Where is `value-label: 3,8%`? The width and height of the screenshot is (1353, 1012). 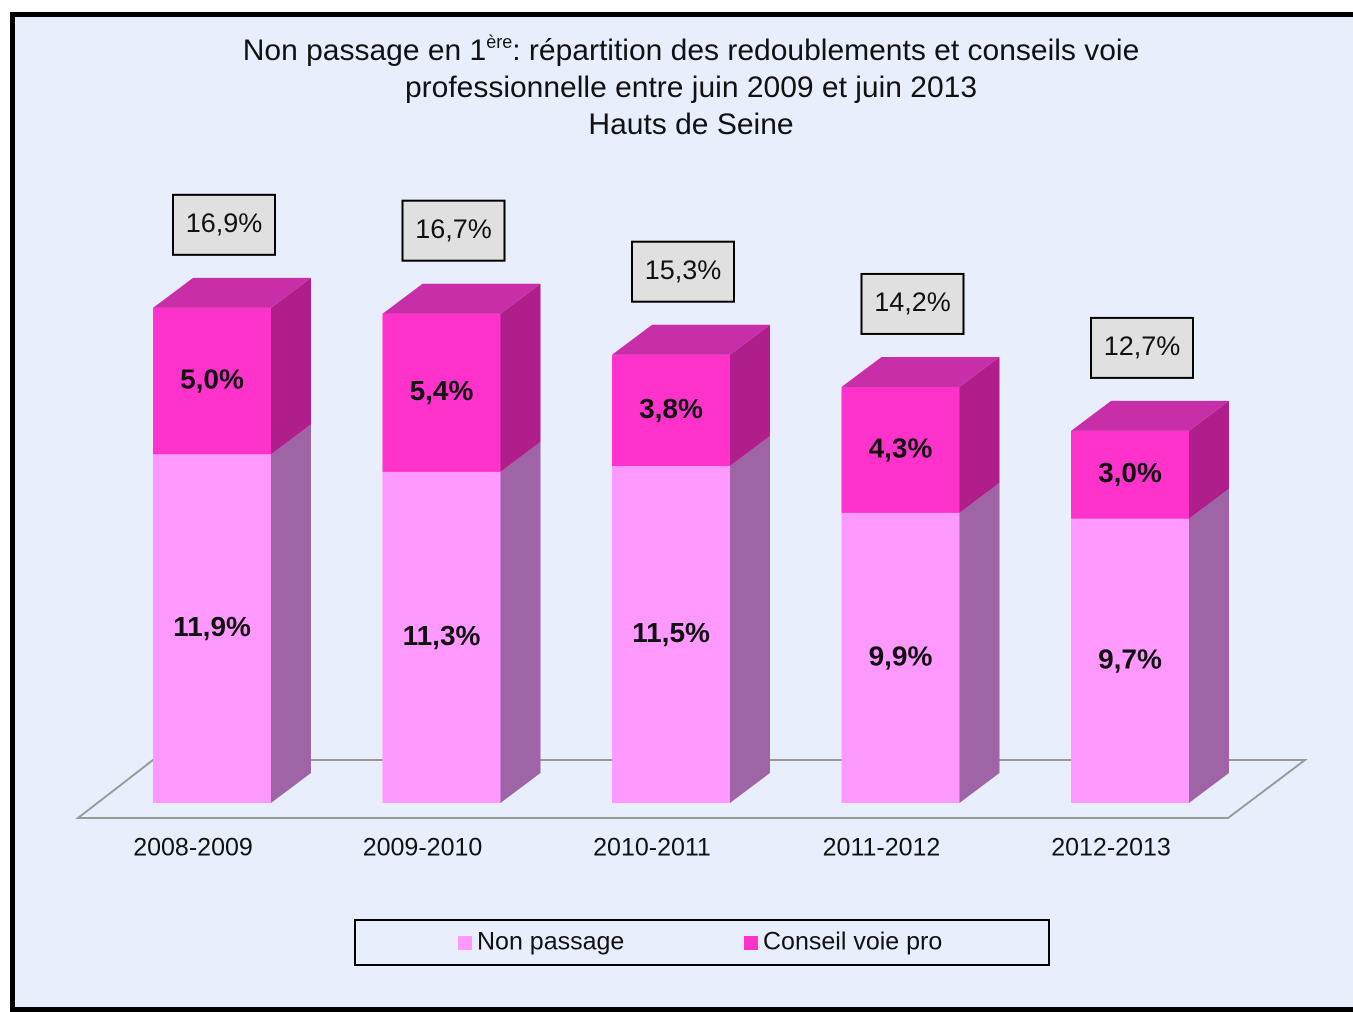
value-label: 3,8% is located at coordinates (671, 408).